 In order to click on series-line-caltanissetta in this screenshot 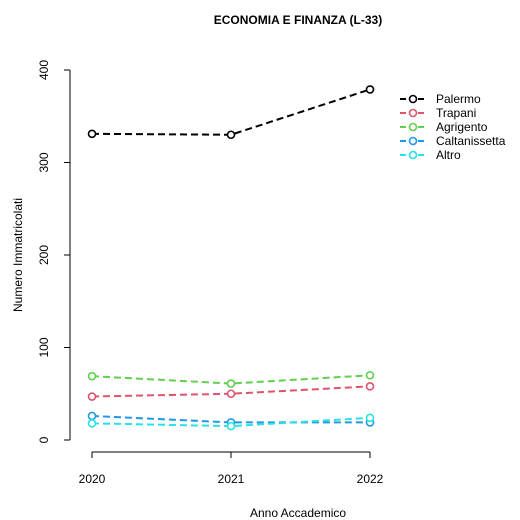, I will do `click(230, 419)`.